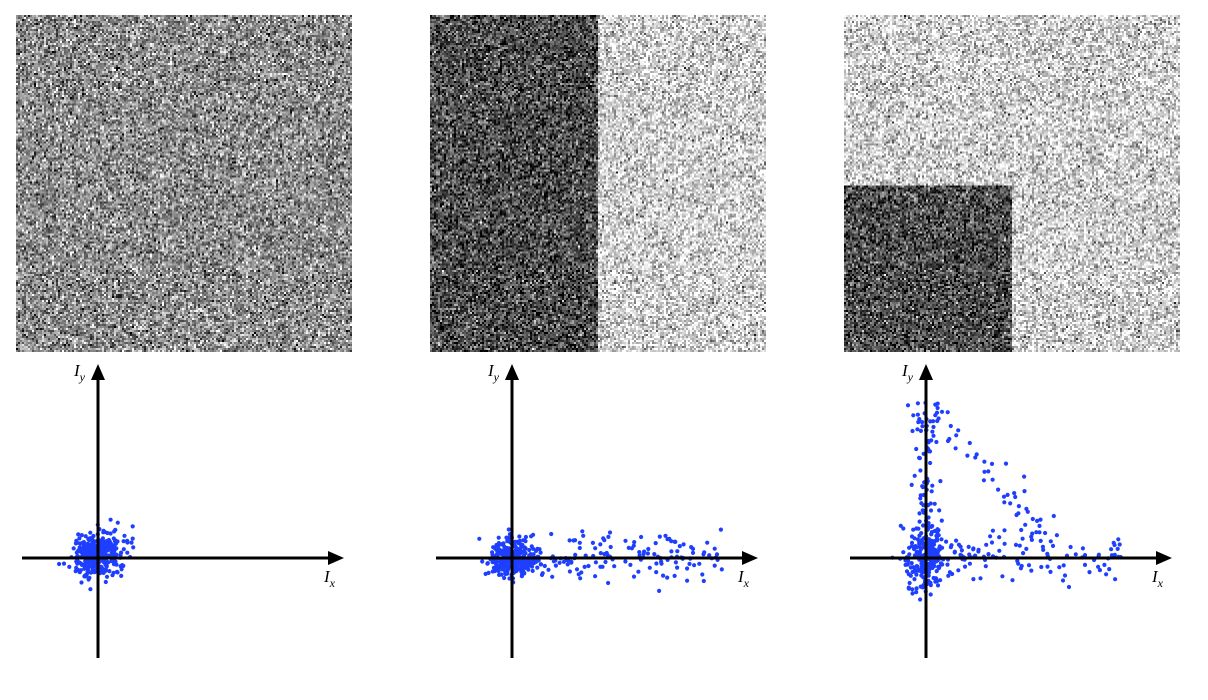 Image resolution: width=1208 pixels, height=700 pixels. Describe the element at coordinates (1011, 509) in the screenshot. I see `gradient-scatter-corner: Iy Ix` at that location.